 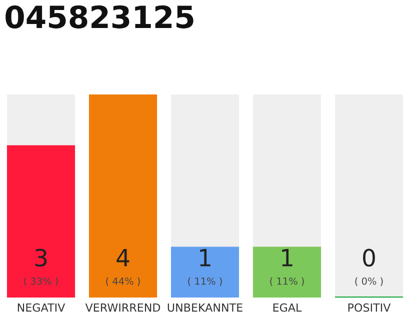 What do you see at coordinates (41, 267) in the screenshot?
I see `data-label: 3 ( 33% )` at bounding box center [41, 267].